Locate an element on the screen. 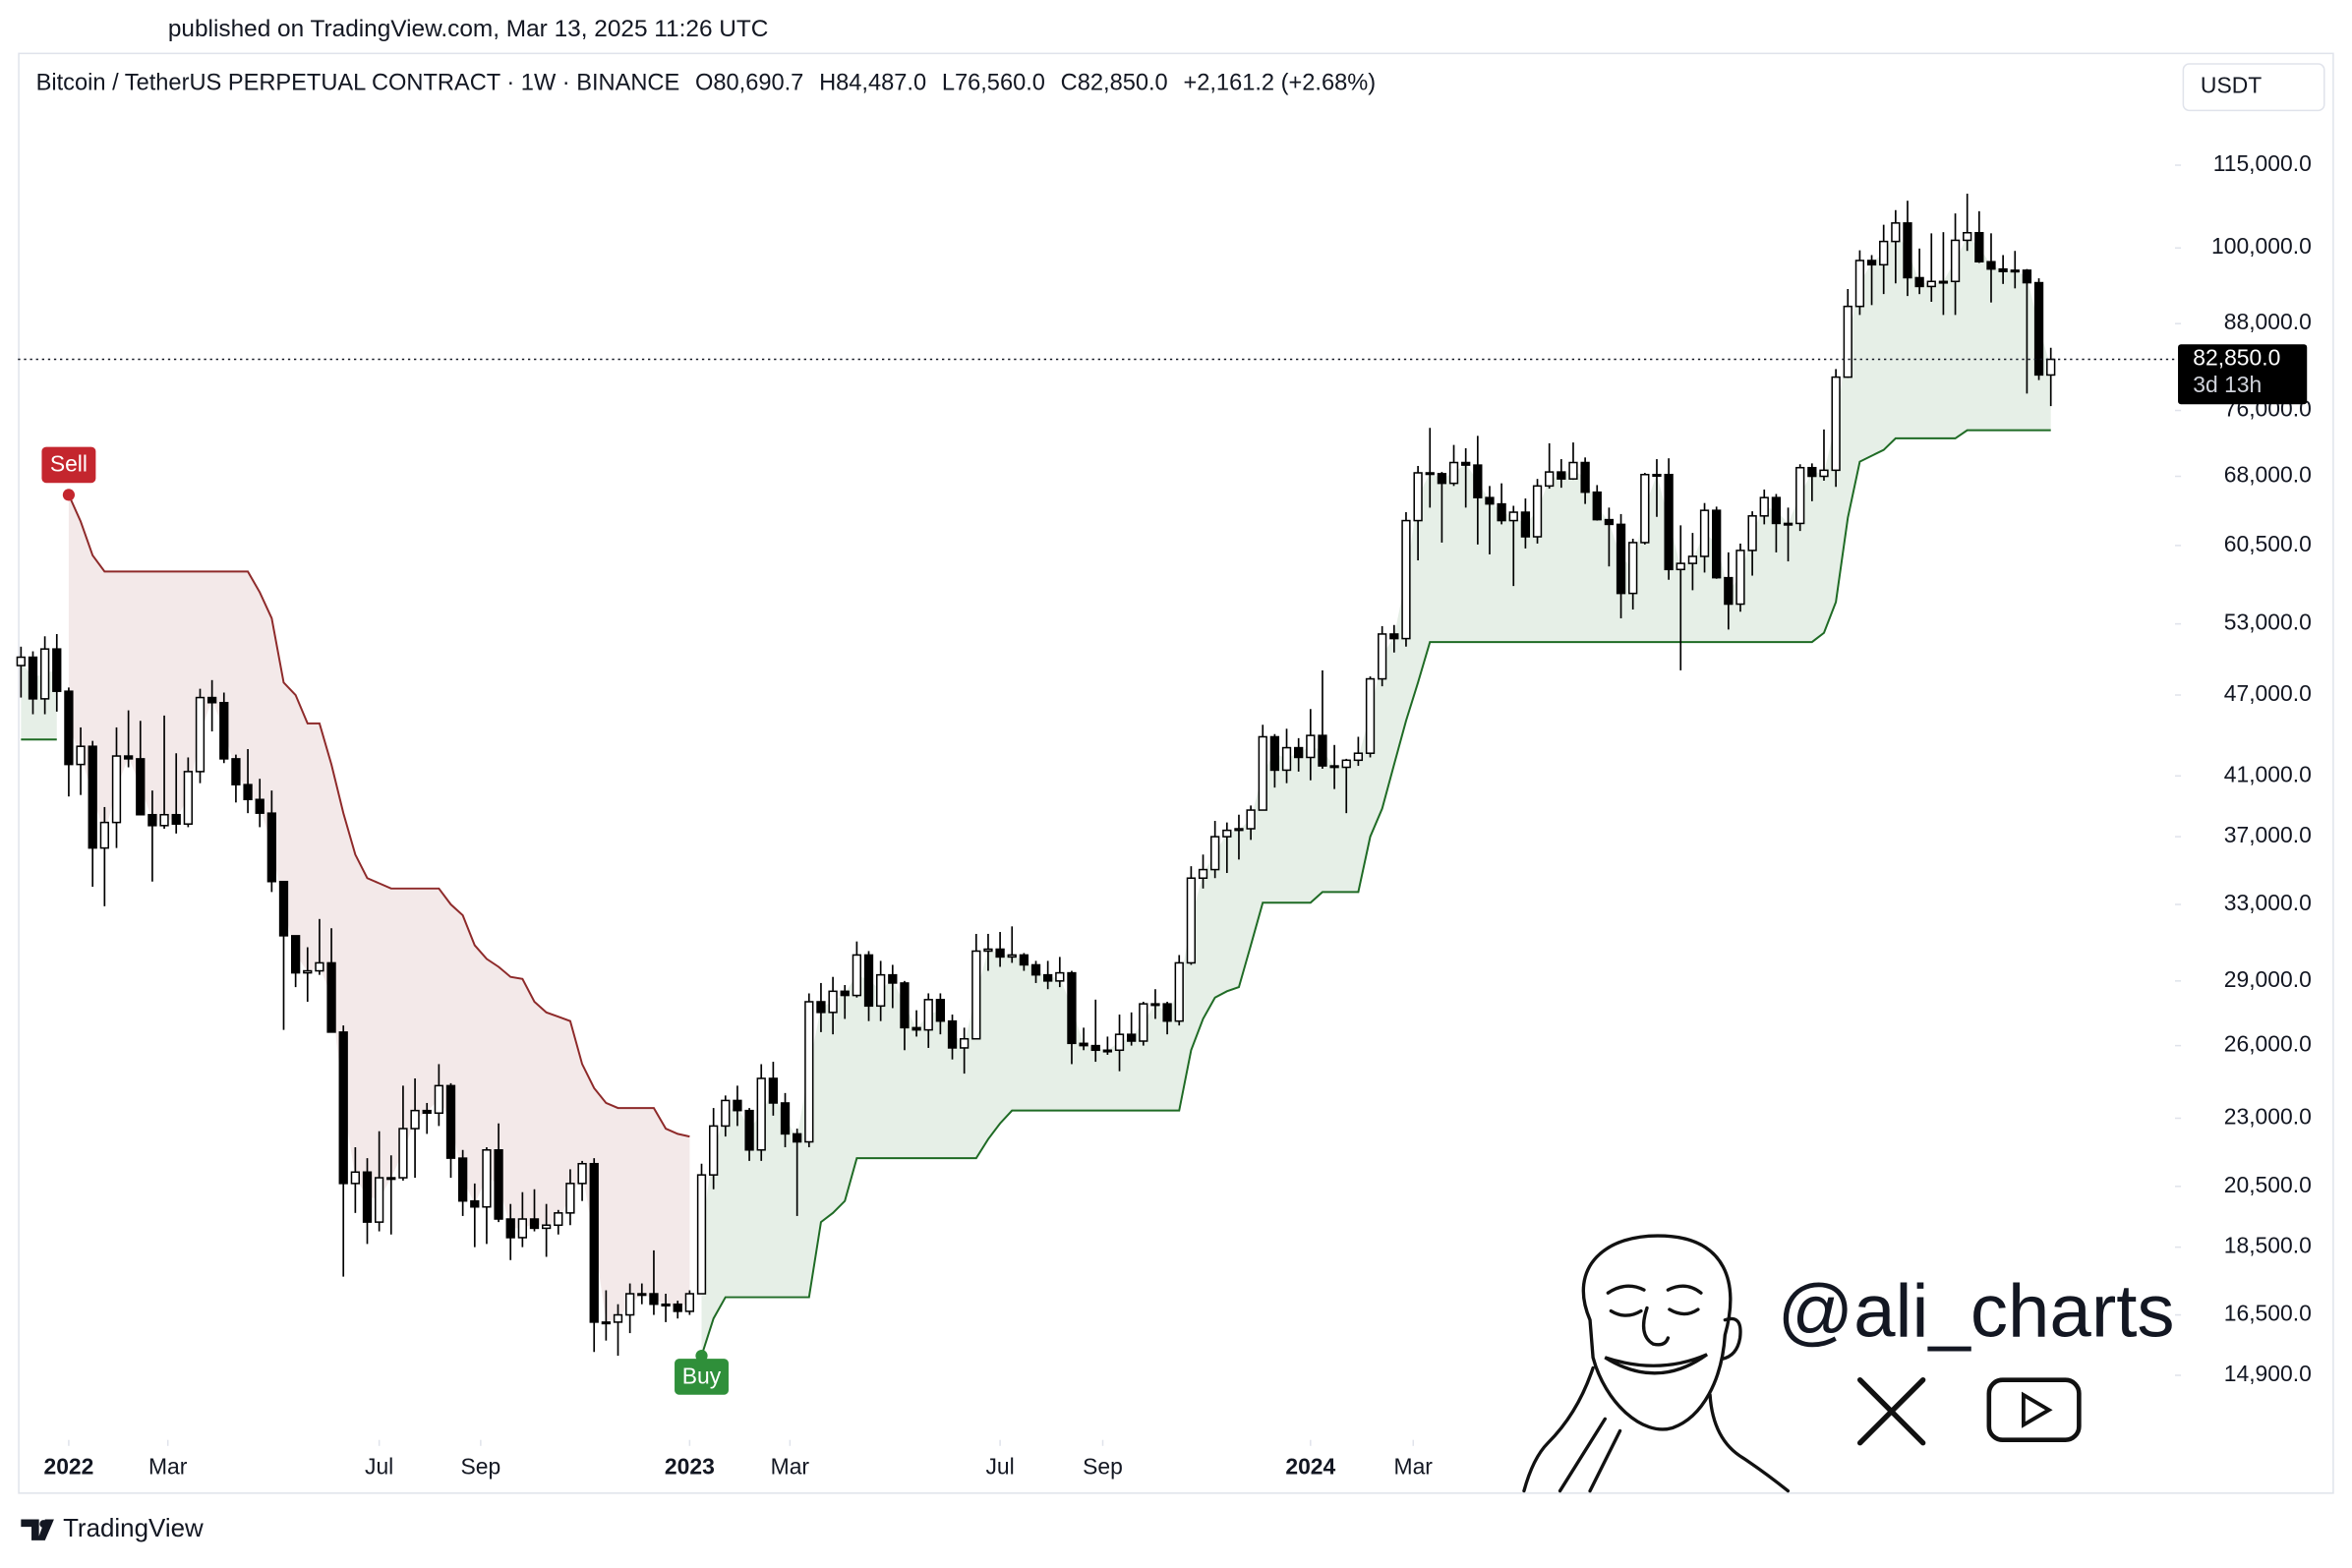 The width and height of the screenshot is (2352, 1568). y-tick-label: 60,500.0 is located at coordinates (2268, 543).